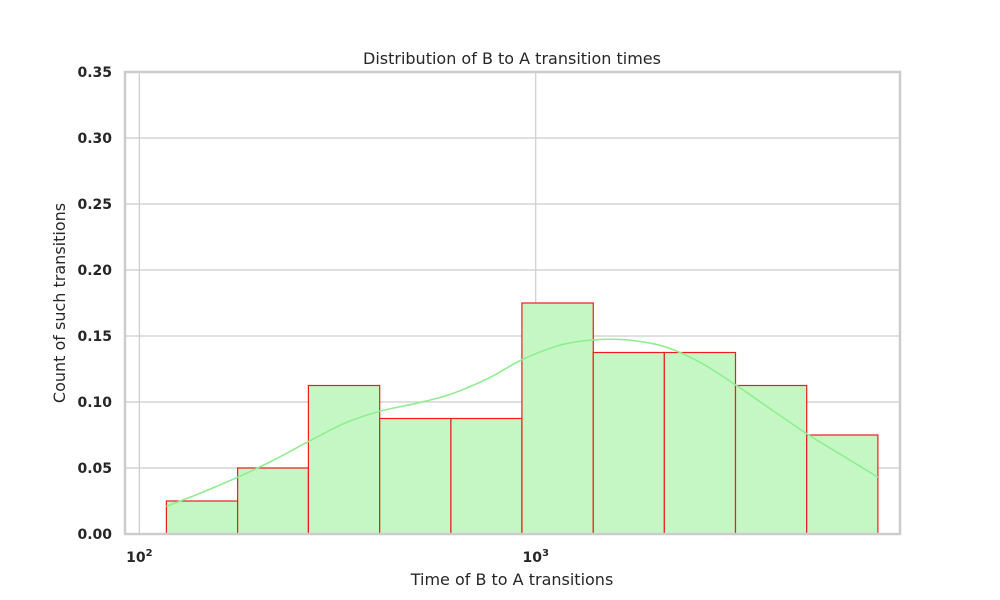 This screenshot has width=1000, height=600. Describe the element at coordinates (337, 557) in the screenshot. I see `x-axis-ticks: 102 103` at that location.